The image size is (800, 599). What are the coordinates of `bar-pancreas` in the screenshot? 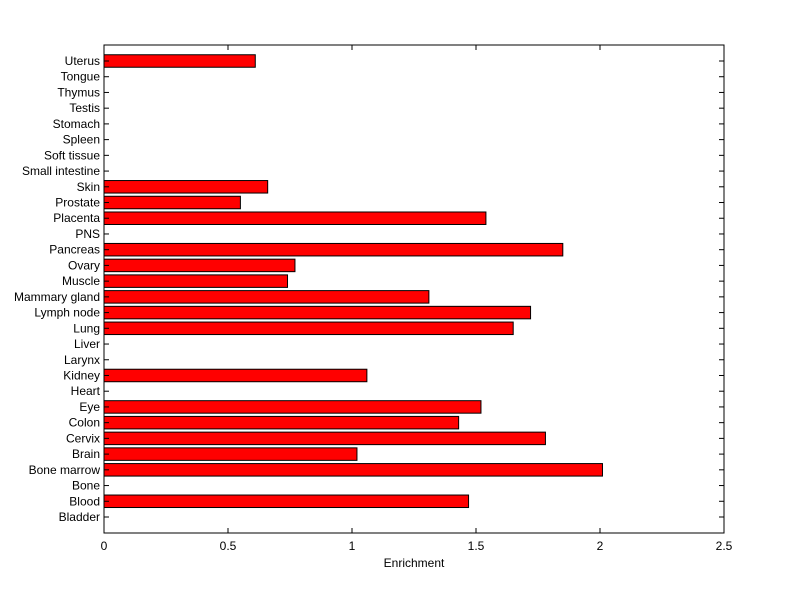 It's located at (333, 249).